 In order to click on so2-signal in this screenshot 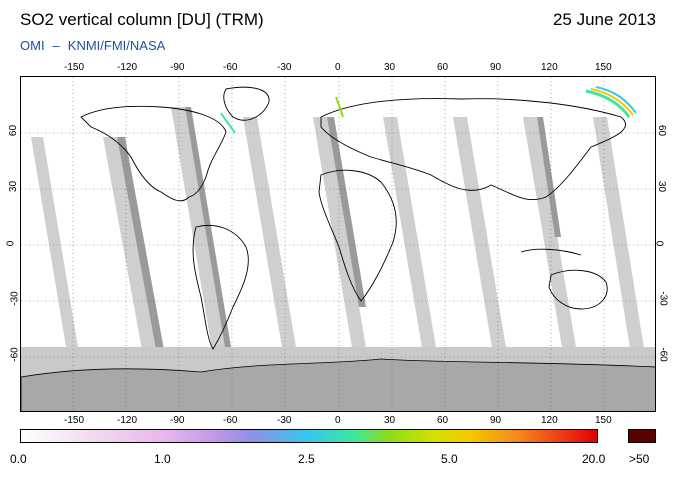, I will do `click(428, 110)`.